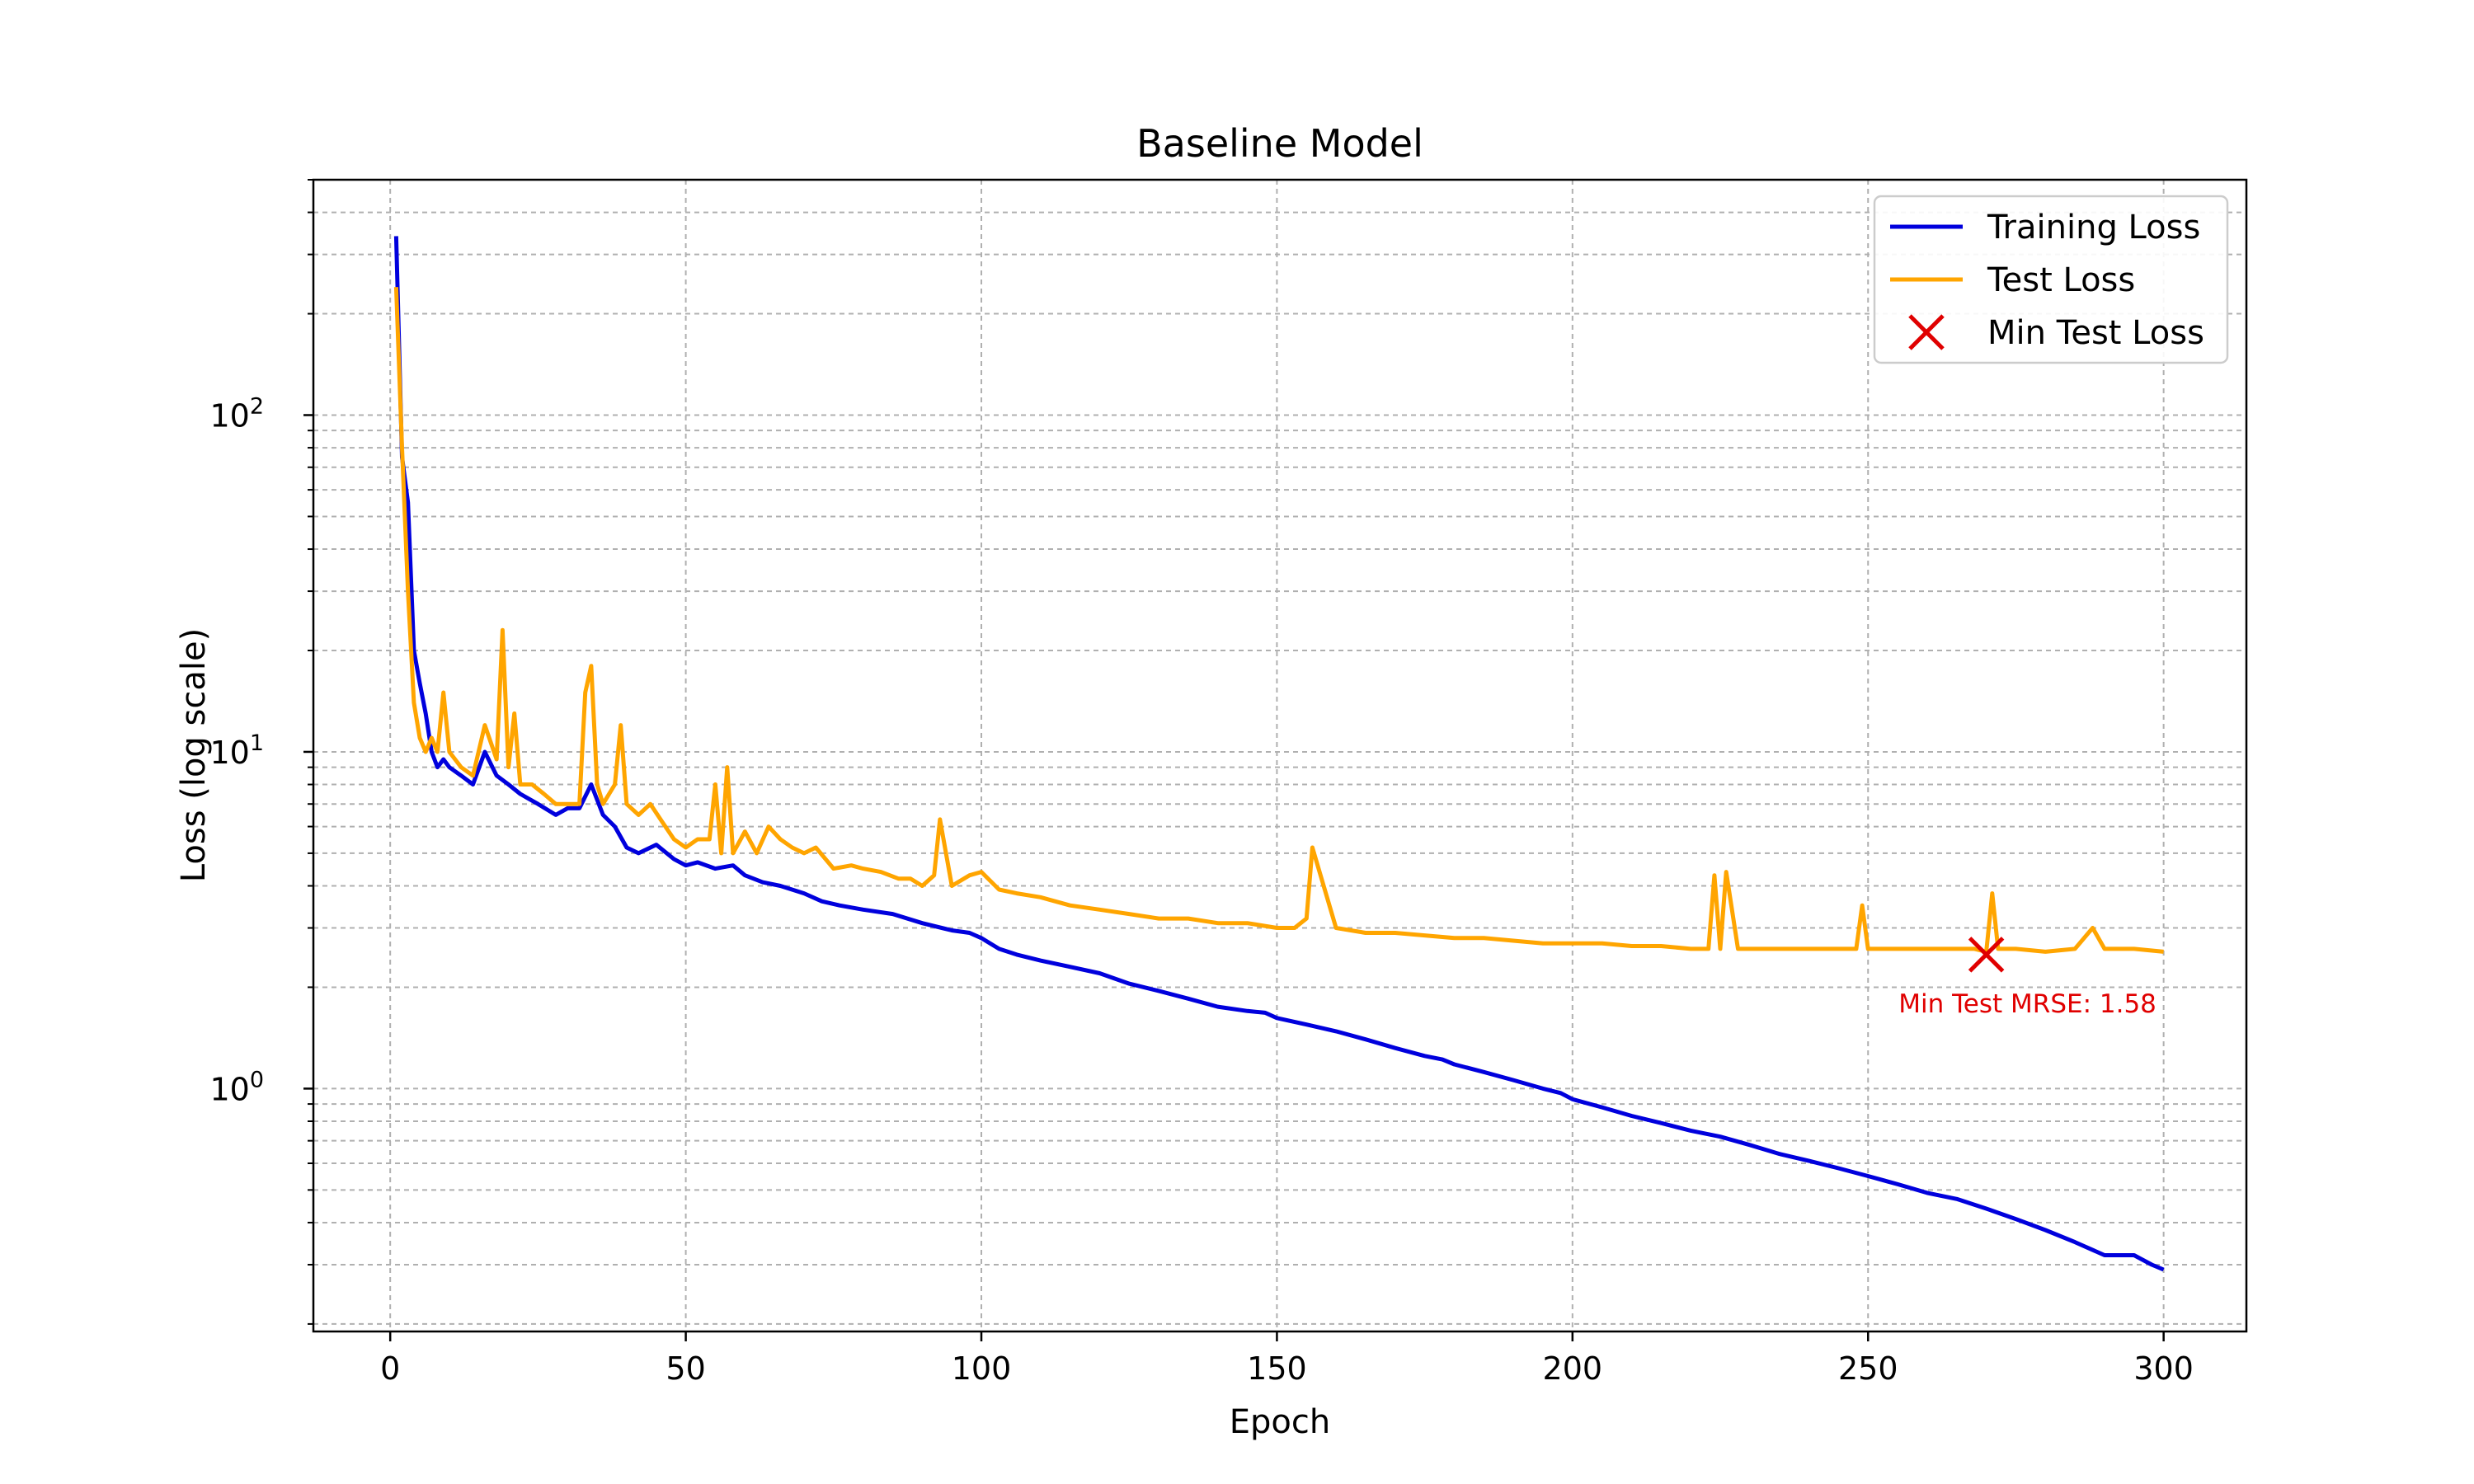 The image size is (2474, 1484). What do you see at coordinates (1868, 1368) in the screenshot?
I see `x-tick-label: 250` at bounding box center [1868, 1368].